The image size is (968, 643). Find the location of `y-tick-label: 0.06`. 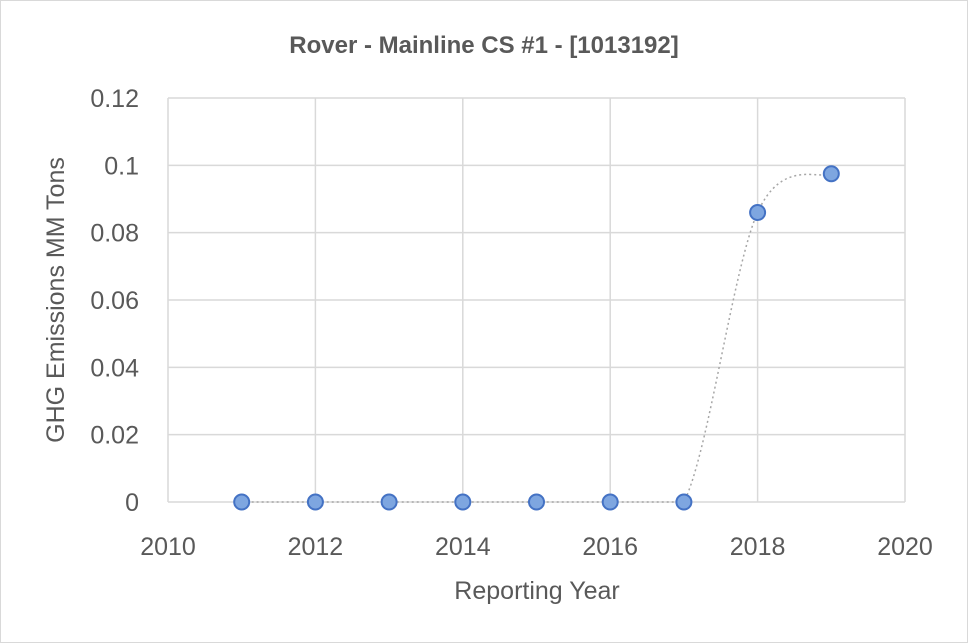

y-tick-label: 0.06 is located at coordinates (114, 301).